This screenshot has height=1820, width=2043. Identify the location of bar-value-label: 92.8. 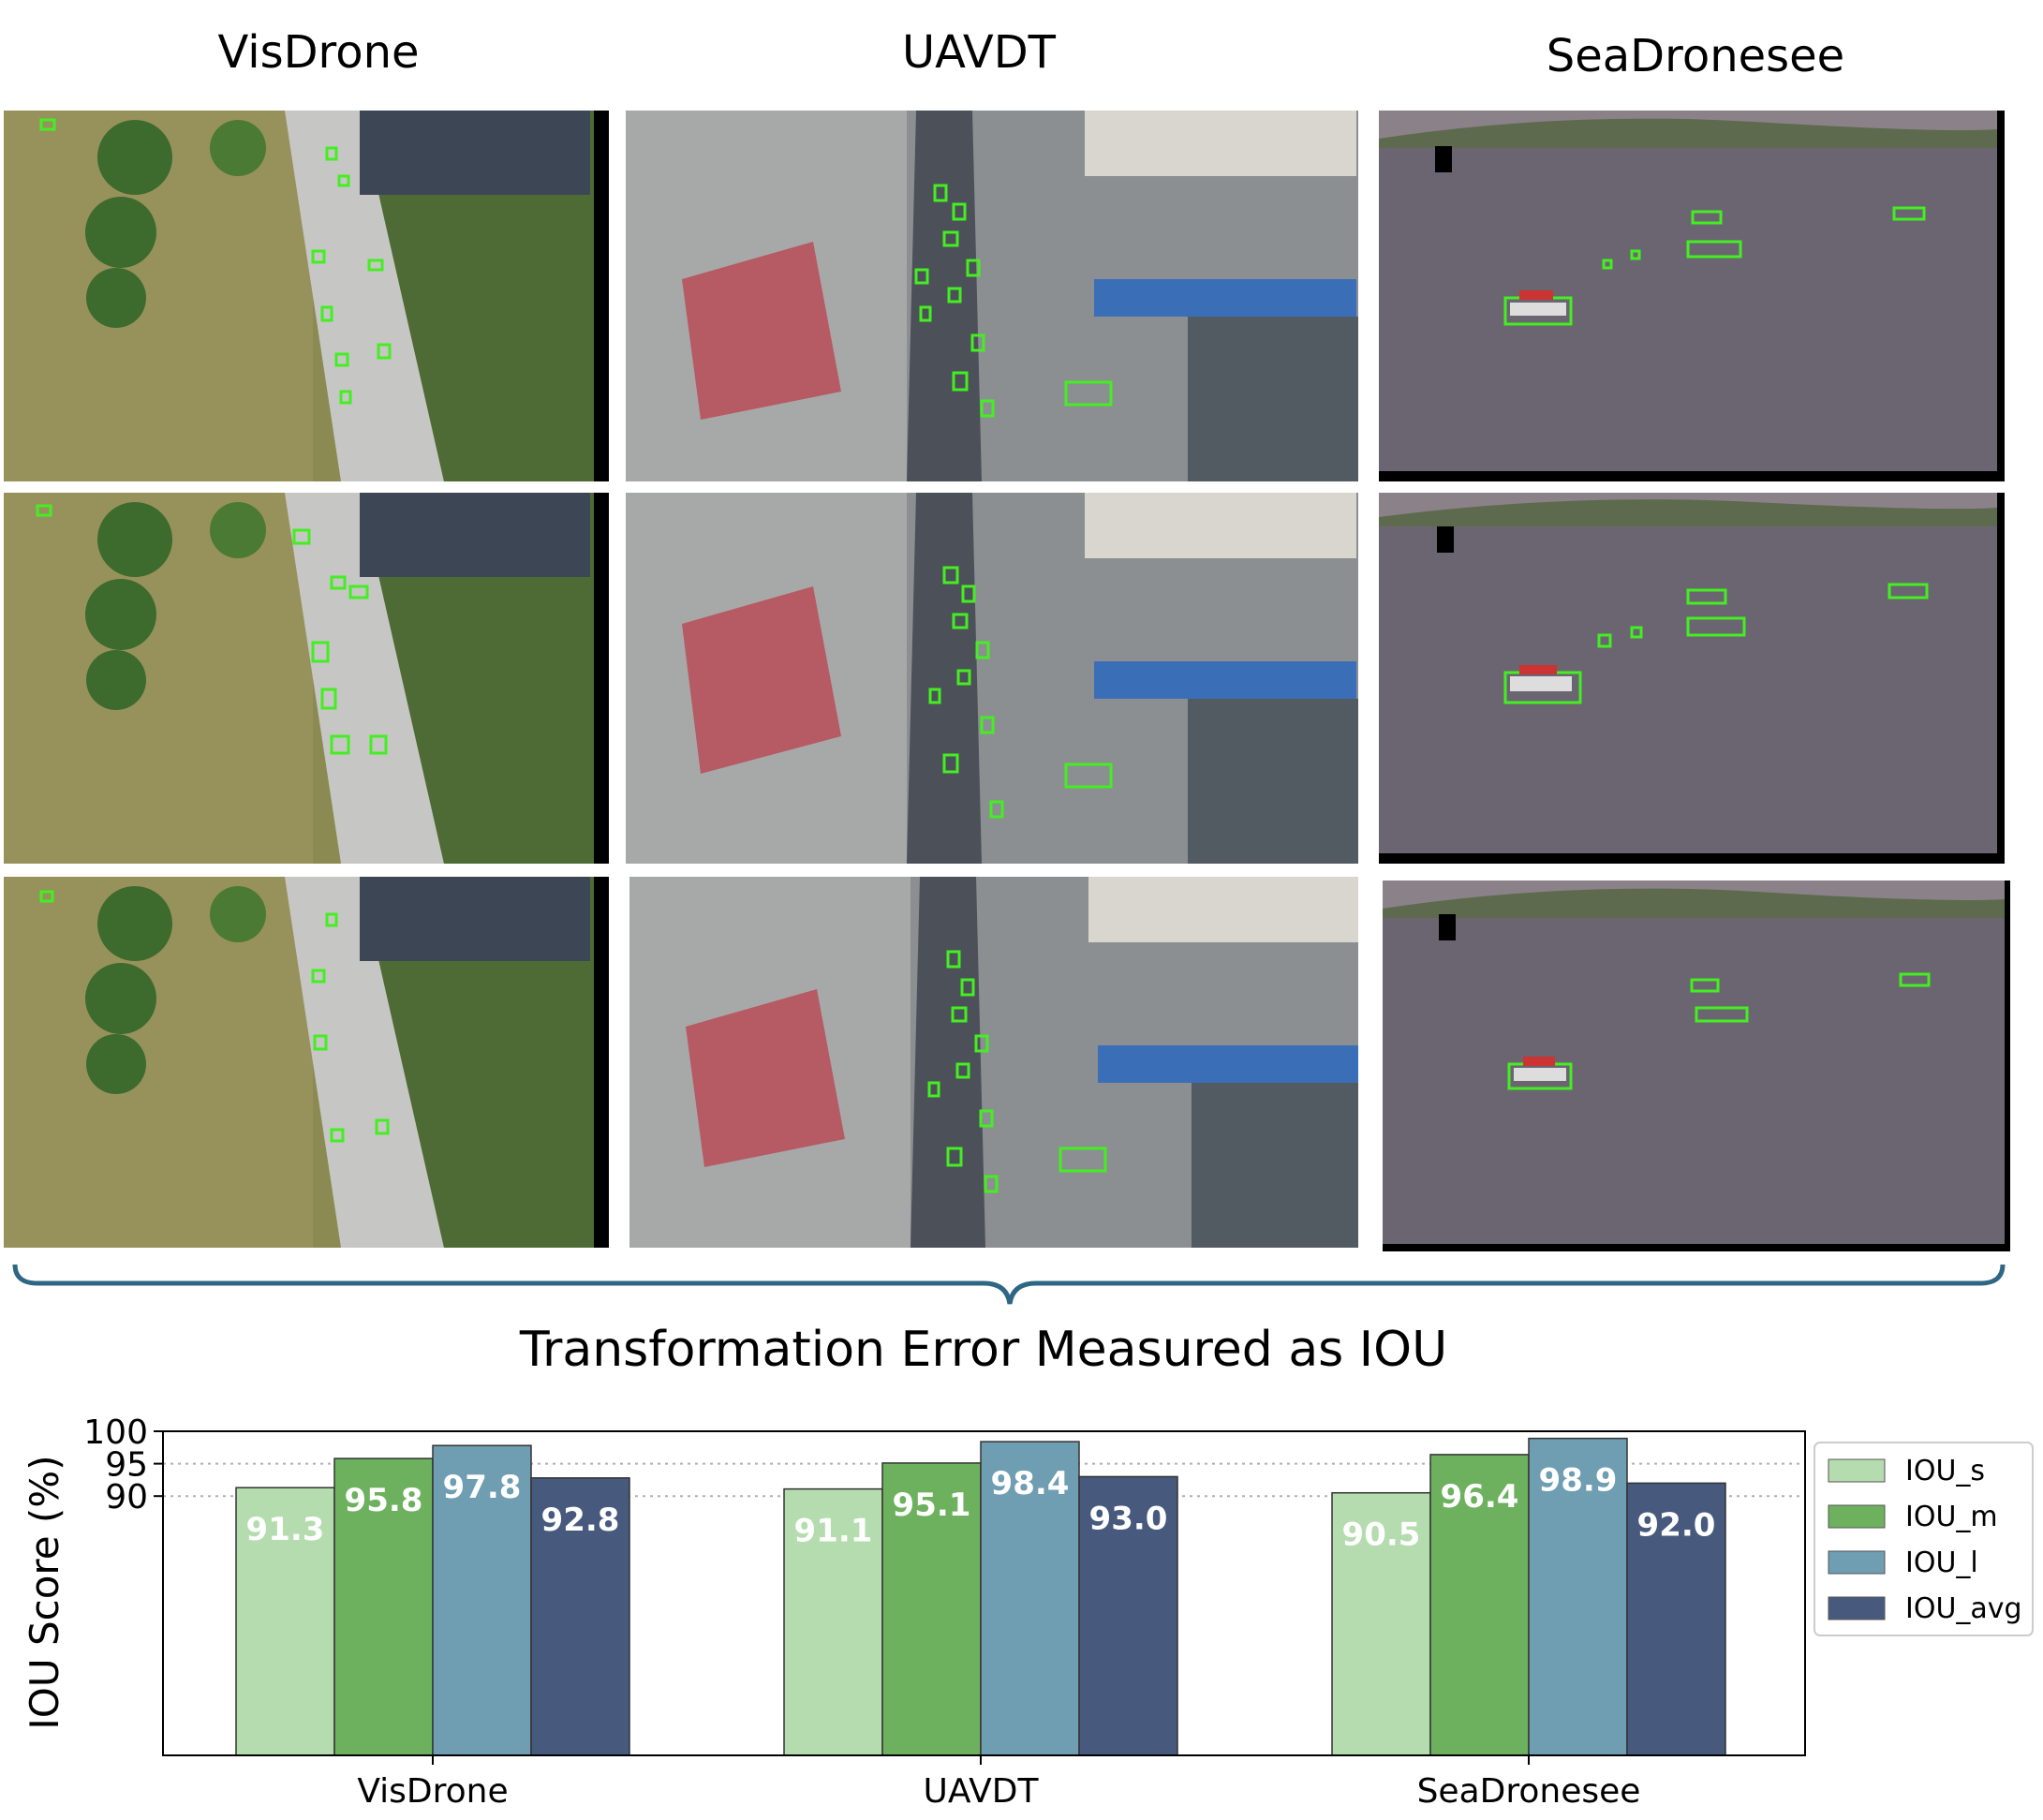
(580, 1520).